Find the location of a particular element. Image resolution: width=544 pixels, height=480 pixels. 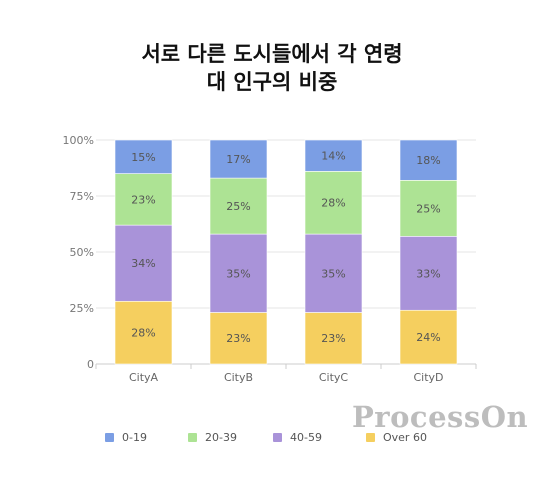

data-label: 34% is located at coordinates (143, 263).